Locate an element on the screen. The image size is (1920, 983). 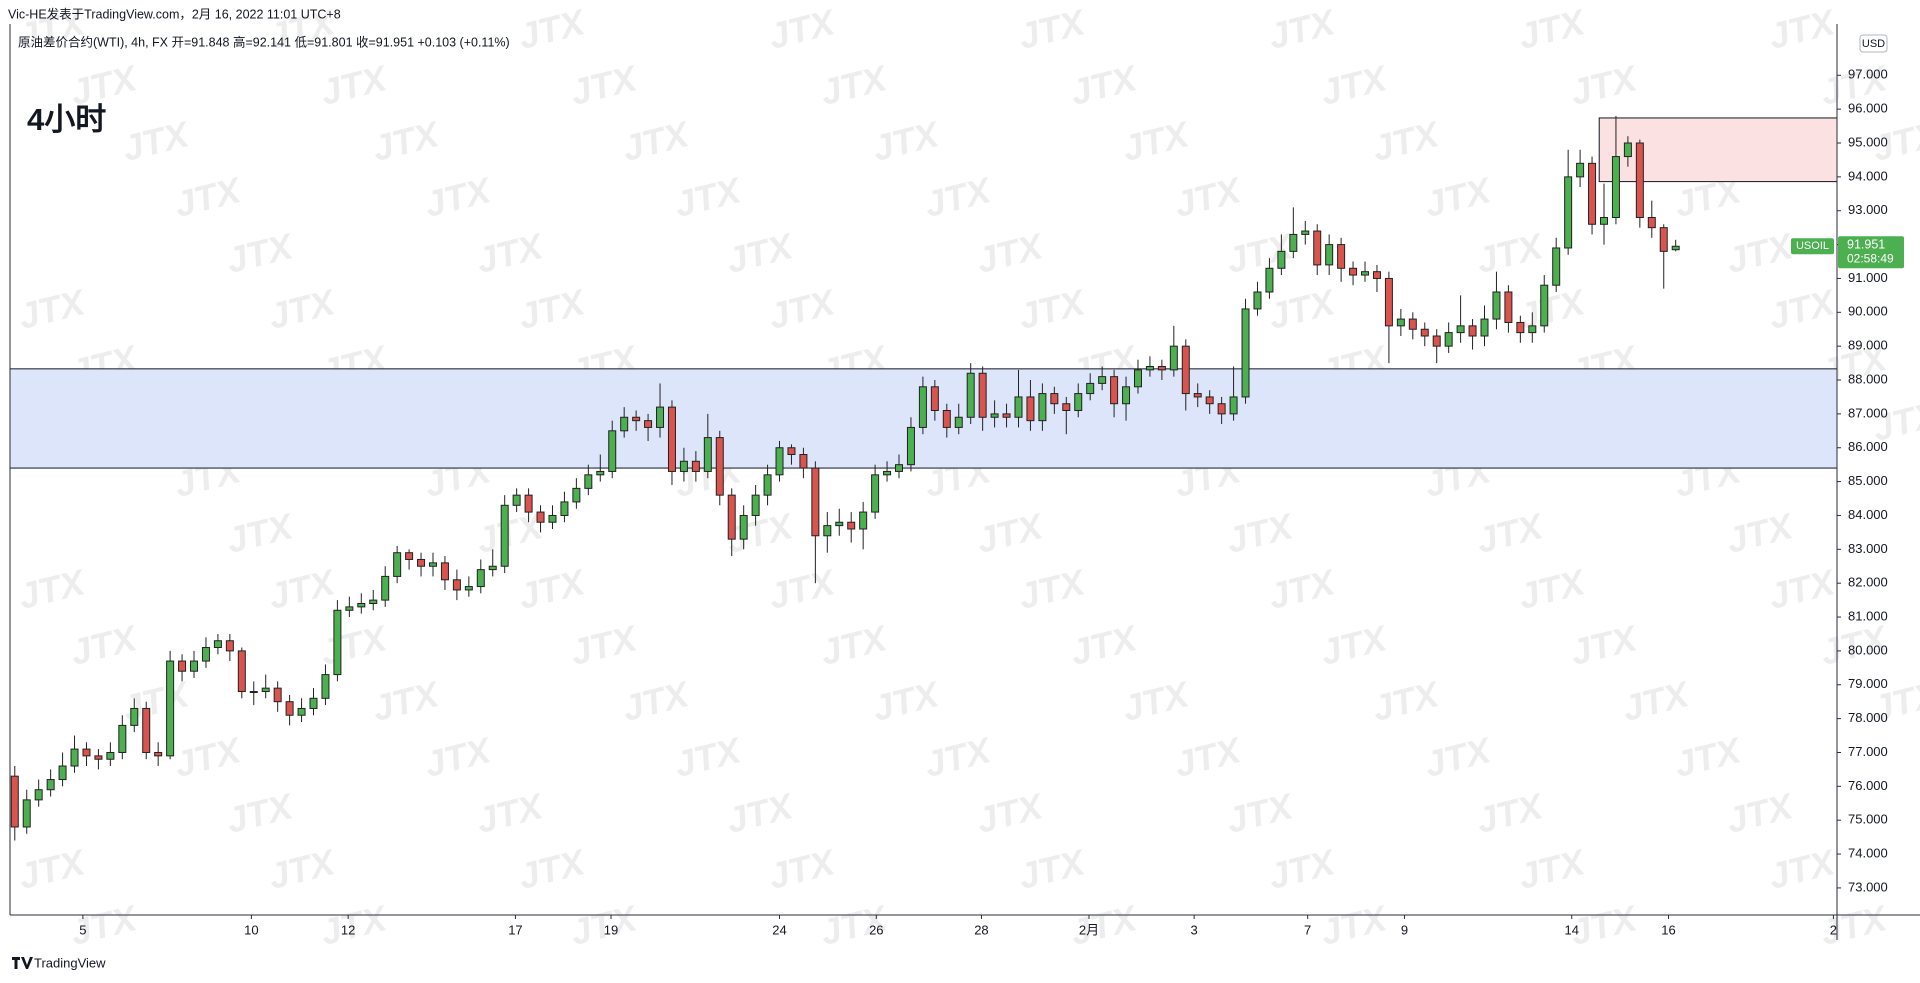
y-tick-label: 96.000 is located at coordinates (1868, 108).